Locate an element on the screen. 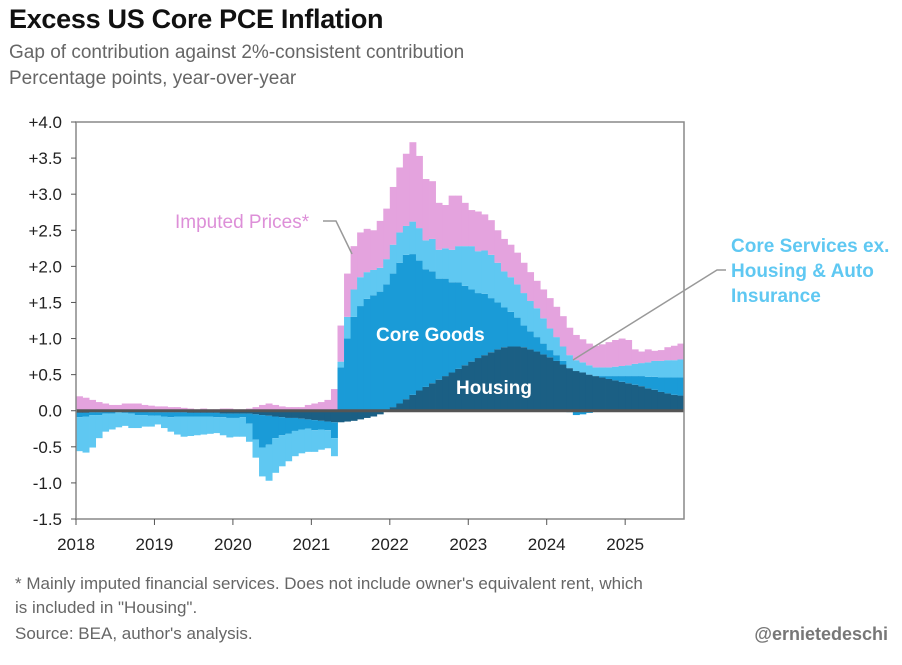 The width and height of the screenshot is (902, 665). x-tick-label: 2021 is located at coordinates (311, 544).